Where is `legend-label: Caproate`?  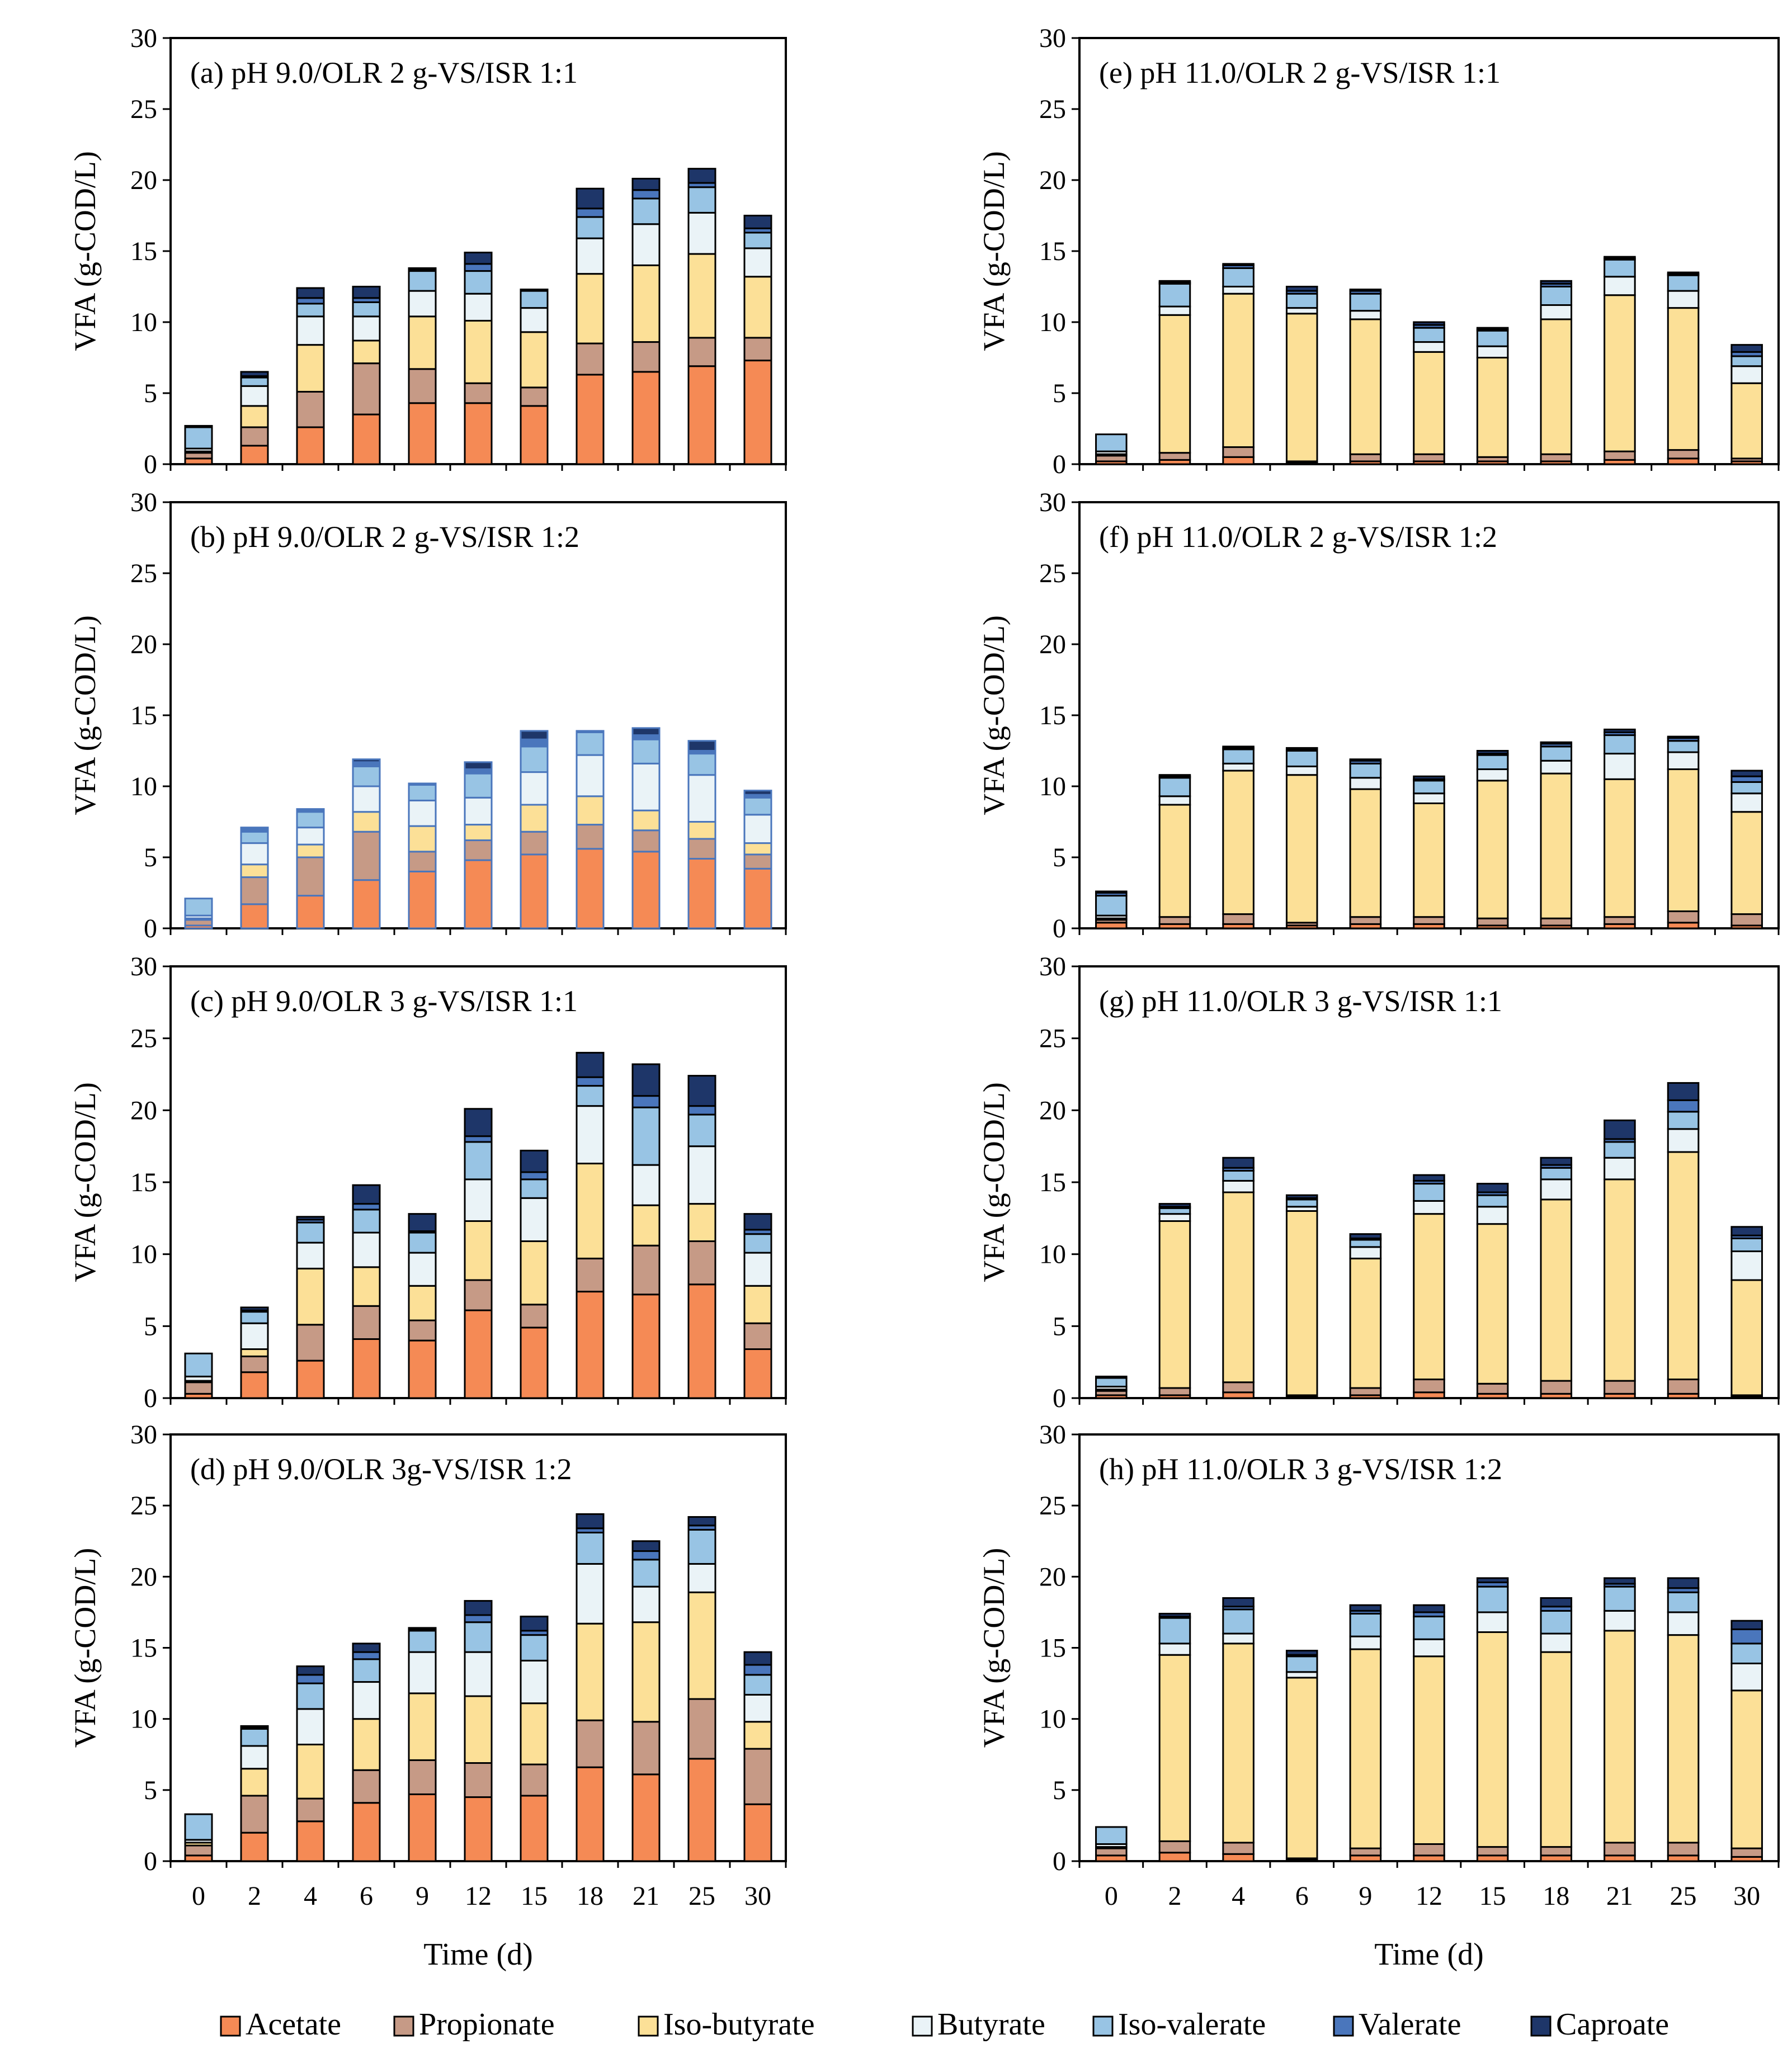
legend-label: Caproate is located at coordinates (1612, 2024).